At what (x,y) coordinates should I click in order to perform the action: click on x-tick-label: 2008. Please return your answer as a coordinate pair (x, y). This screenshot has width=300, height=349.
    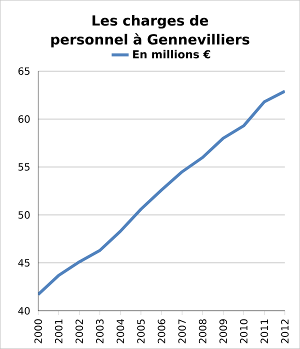
    Looking at the image, I should click on (202, 331).